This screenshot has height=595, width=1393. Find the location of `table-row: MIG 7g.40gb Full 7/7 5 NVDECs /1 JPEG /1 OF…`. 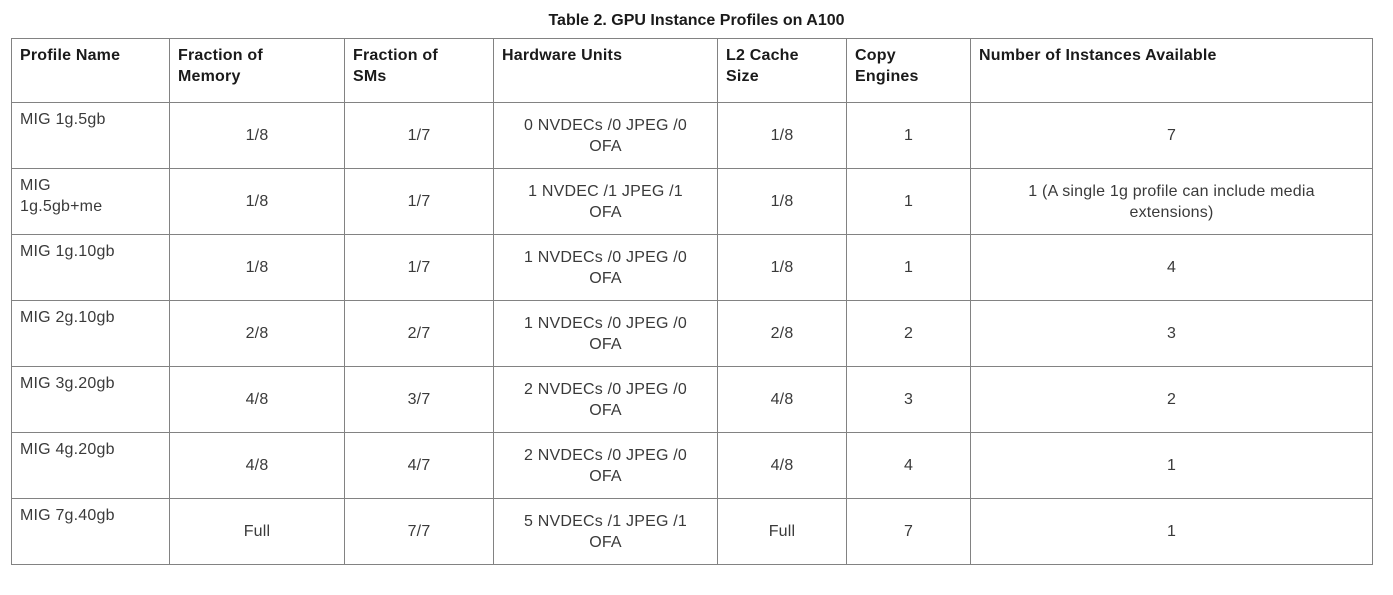

table-row: MIG 7g.40gb Full 7/7 5 NVDECs /1 JPEG /1 OF… is located at coordinates (692, 531).